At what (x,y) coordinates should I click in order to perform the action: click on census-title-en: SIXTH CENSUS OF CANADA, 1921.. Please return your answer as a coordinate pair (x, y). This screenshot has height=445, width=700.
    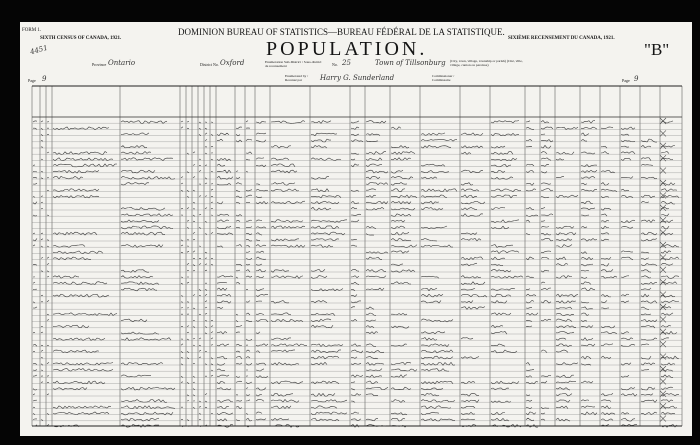
    Looking at the image, I should click on (81, 38).